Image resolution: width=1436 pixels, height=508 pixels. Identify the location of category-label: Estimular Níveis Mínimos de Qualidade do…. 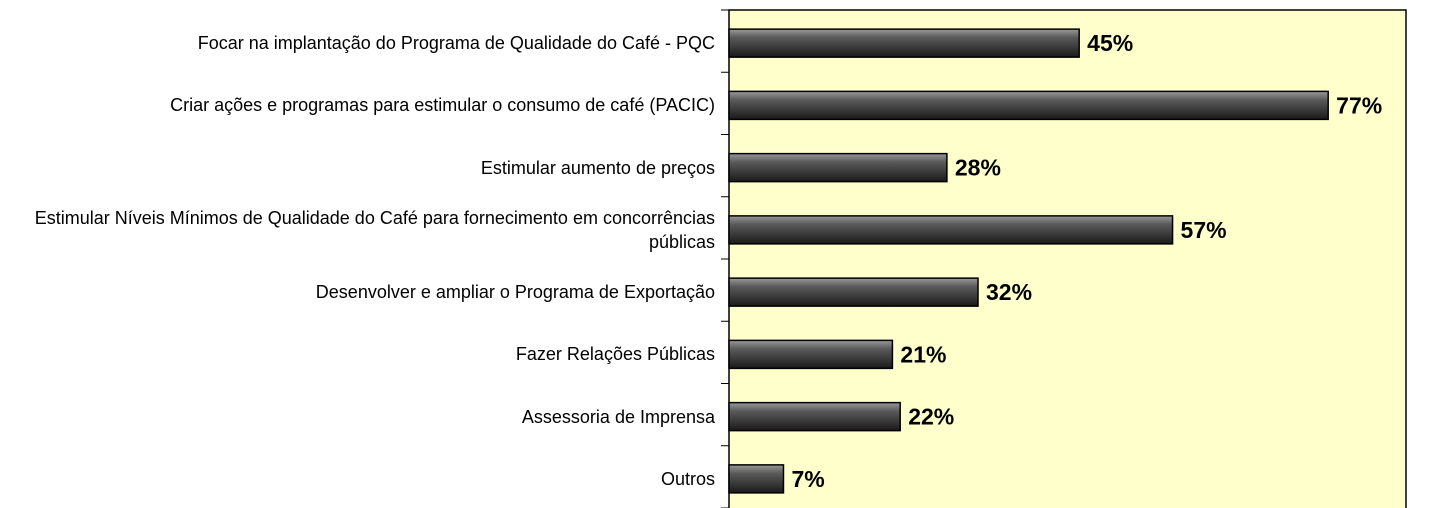
(374, 229).